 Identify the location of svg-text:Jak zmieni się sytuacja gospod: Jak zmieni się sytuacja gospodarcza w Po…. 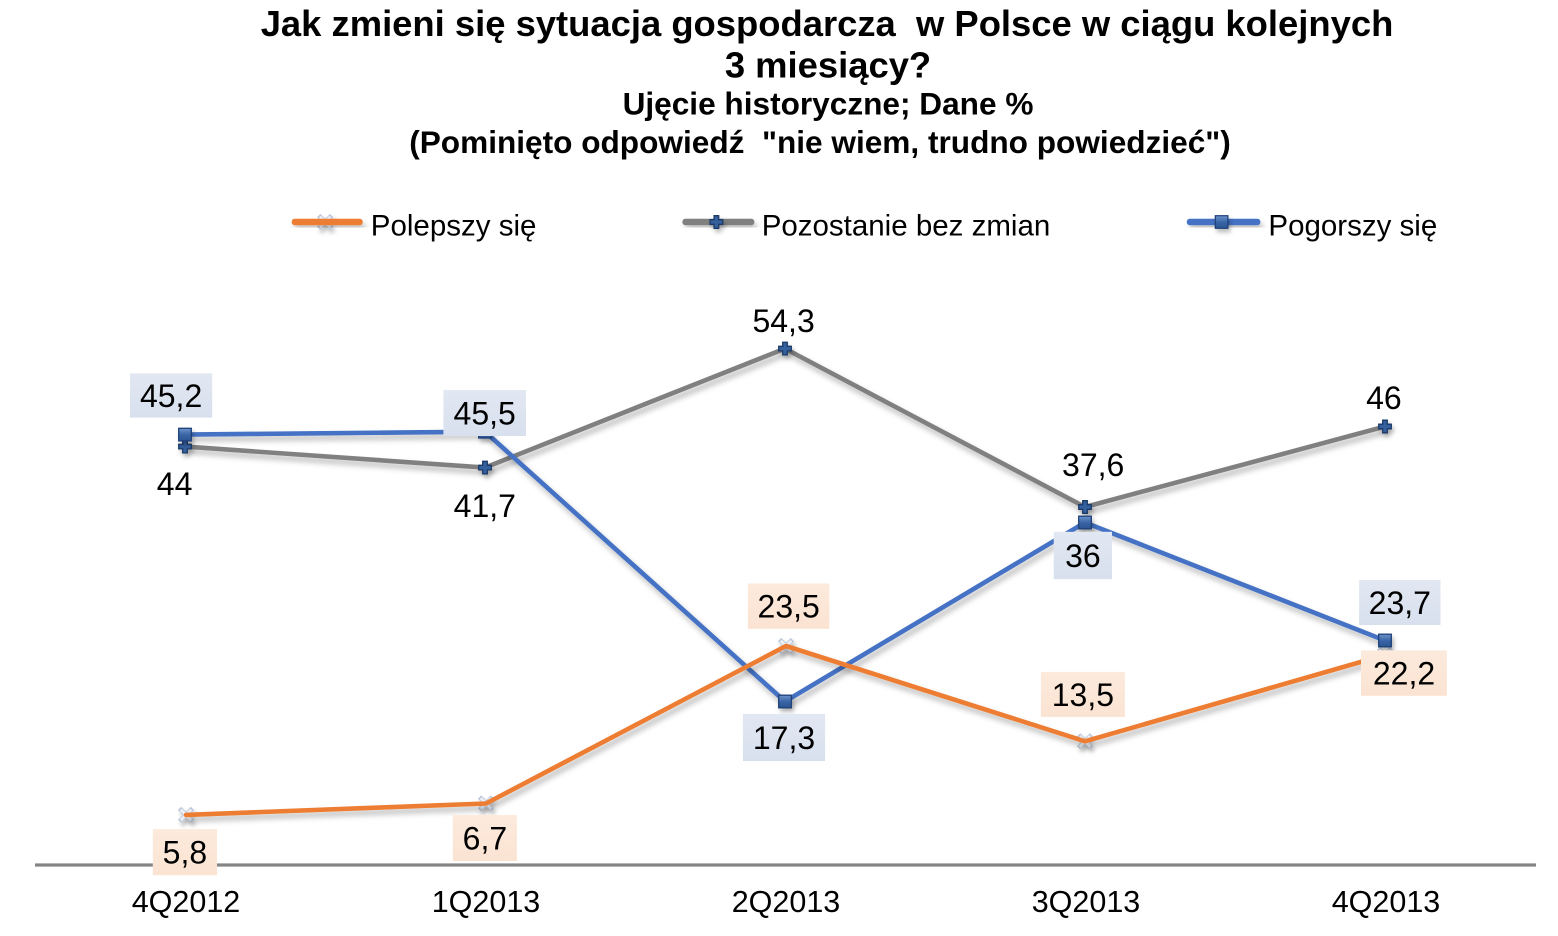
(827, 23).